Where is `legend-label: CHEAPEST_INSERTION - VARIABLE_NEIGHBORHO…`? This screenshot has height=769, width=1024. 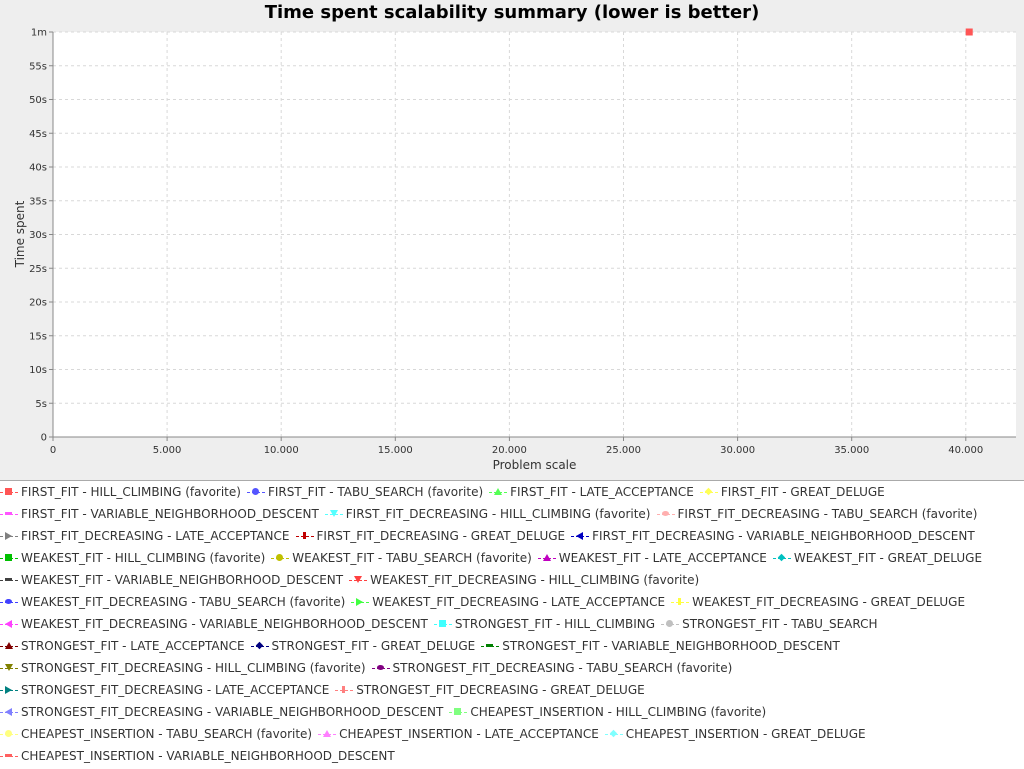
legend-label: CHEAPEST_INSERTION - VARIABLE_NEIGHBORHO… is located at coordinates (208, 756).